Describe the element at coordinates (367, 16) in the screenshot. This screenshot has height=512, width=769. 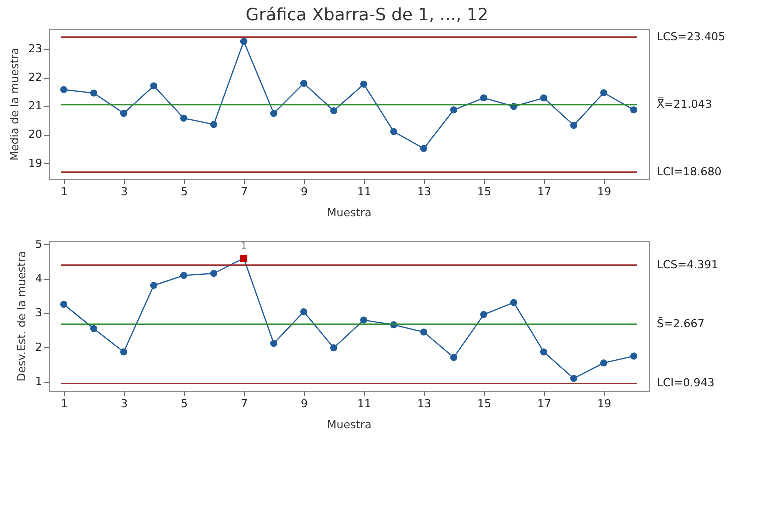
I see `chart-title: Gráfica Xbarra-S de 1, ..., 12` at that location.